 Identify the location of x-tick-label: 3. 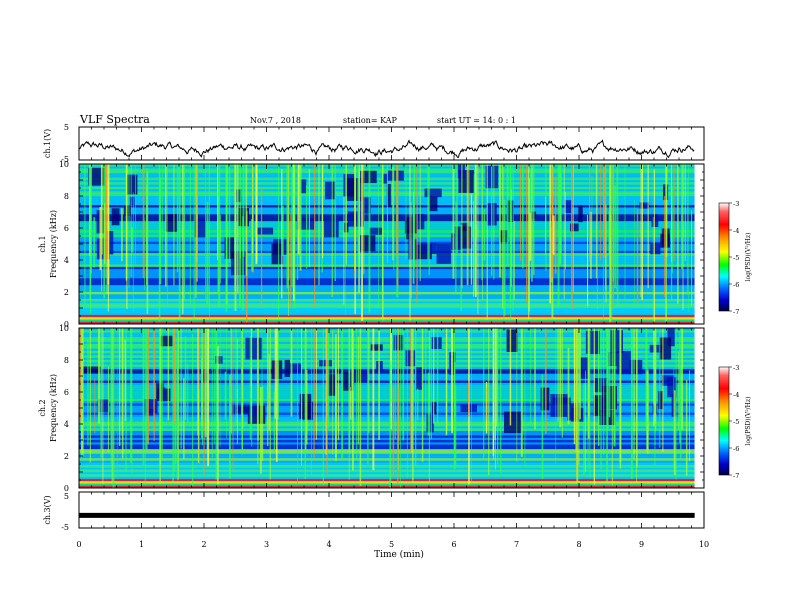
(266, 544).